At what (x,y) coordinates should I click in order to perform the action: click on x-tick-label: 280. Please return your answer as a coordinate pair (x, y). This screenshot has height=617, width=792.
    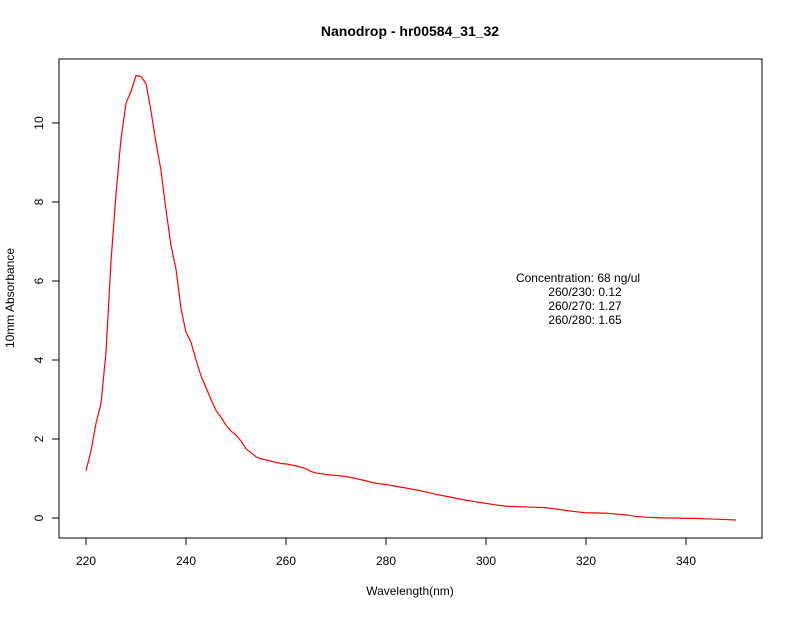
    Looking at the image, I should click on (386, 561).